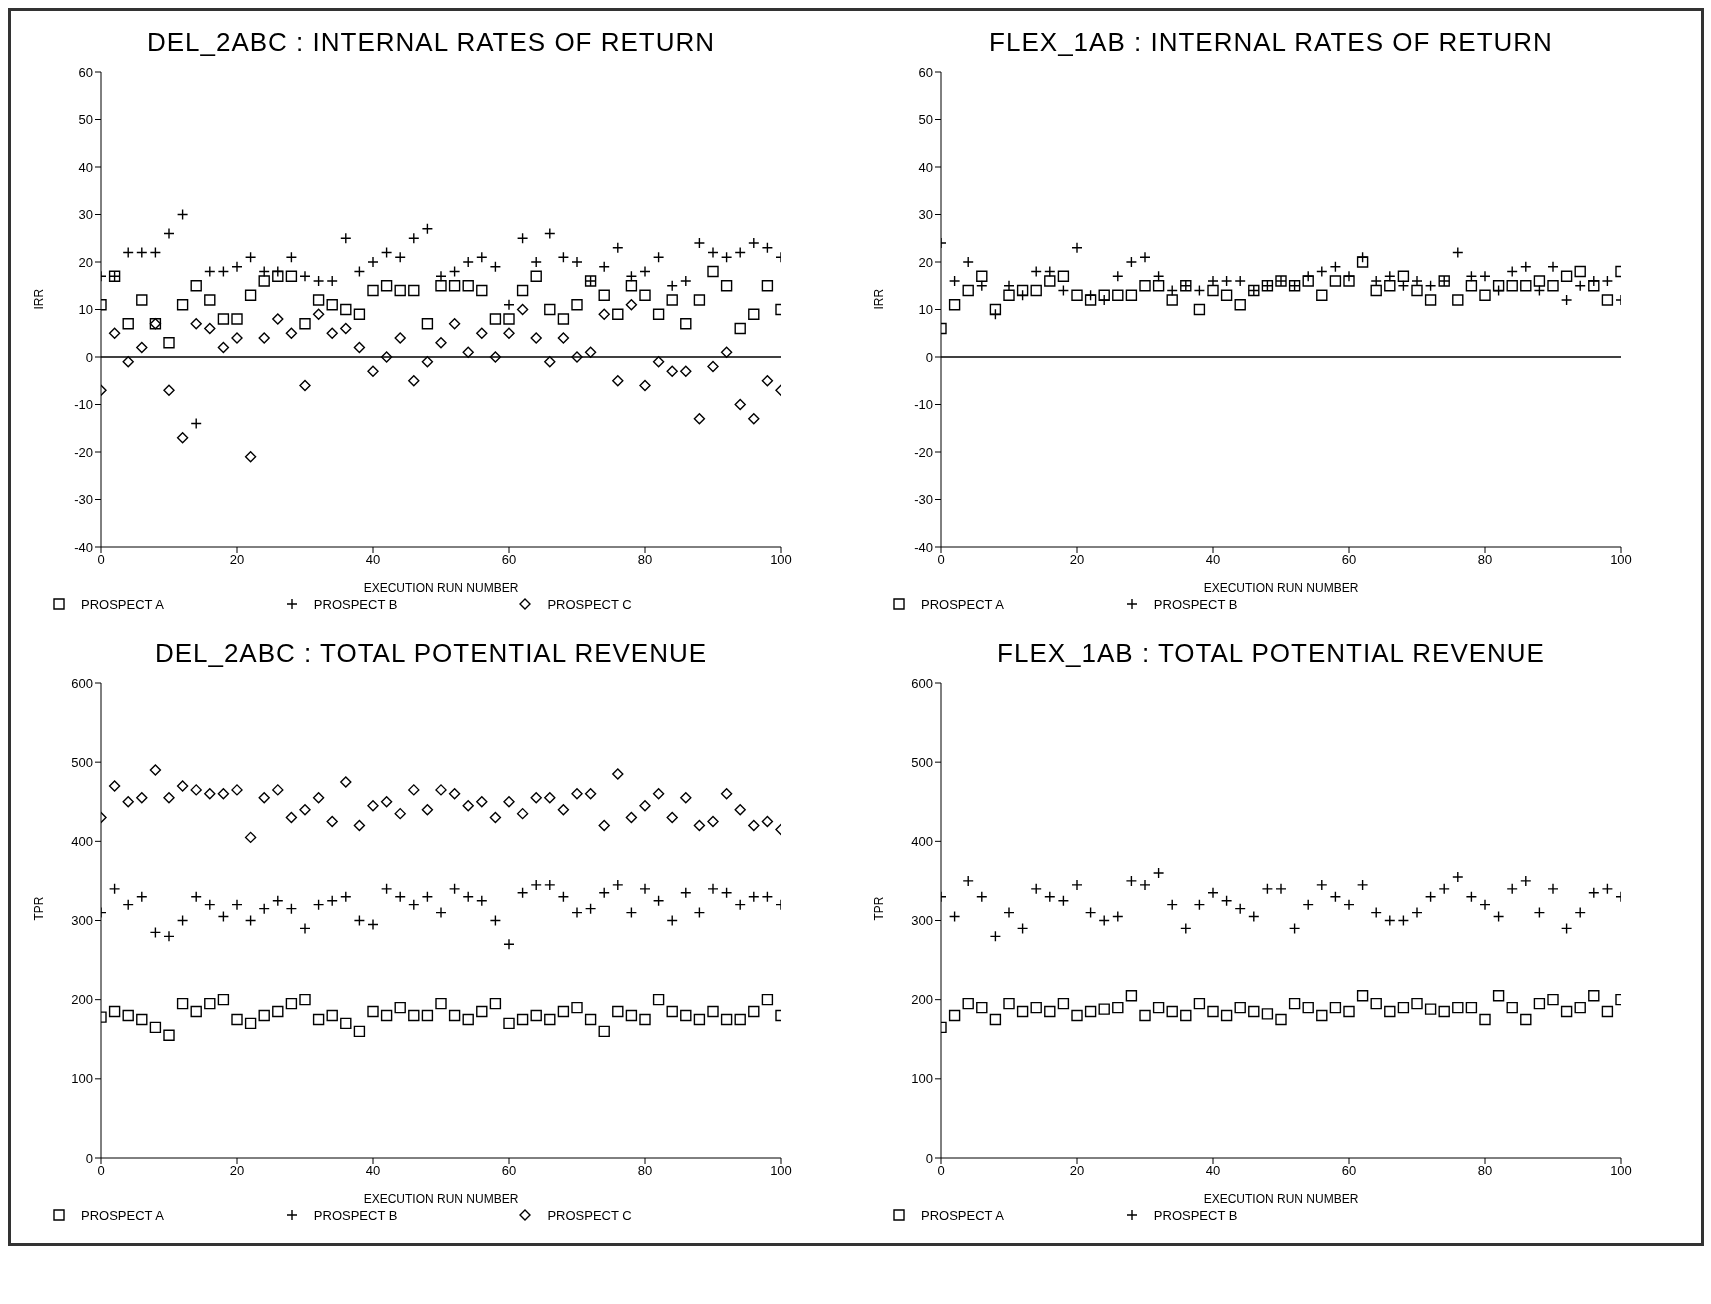  What do you see at coordinates (82, 1000) in the screenshot?
I see `y-tick-label: 200` at bounding box center [82, 1000].